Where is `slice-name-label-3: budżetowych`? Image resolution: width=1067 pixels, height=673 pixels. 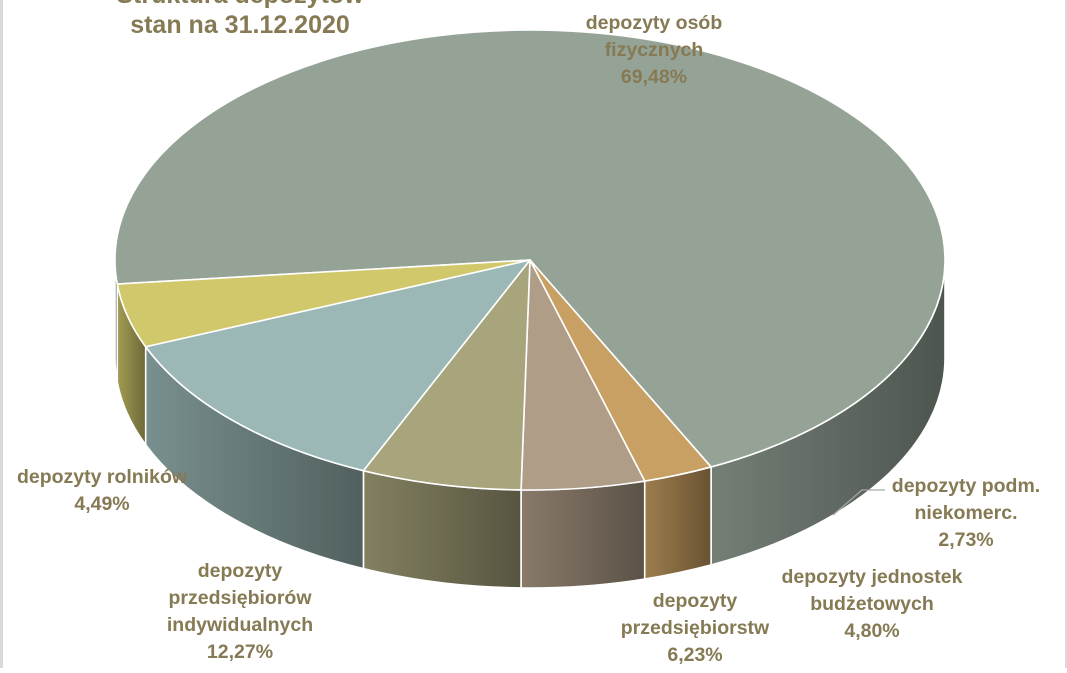
slice-name-label-3: budżetowych is located at coordinates (872, 604).